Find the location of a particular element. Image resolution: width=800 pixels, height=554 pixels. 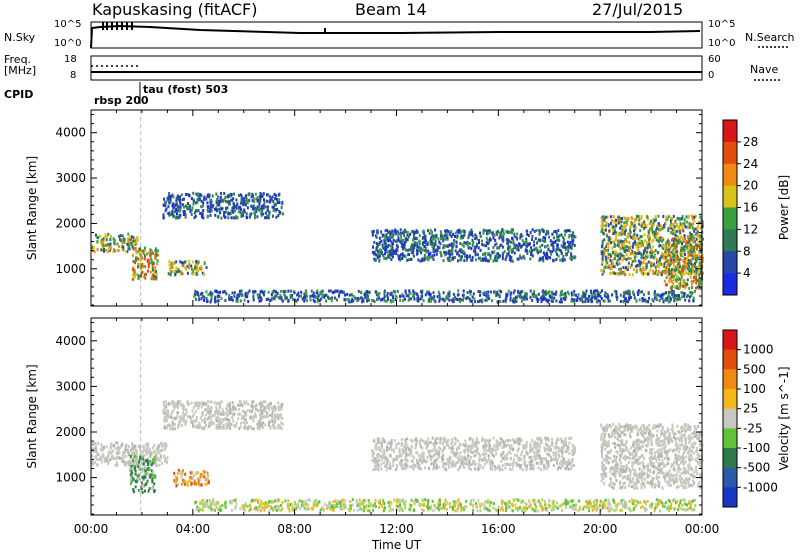

nsearch-tick-bottom: 10^0 is located at coordinates (722, 43).